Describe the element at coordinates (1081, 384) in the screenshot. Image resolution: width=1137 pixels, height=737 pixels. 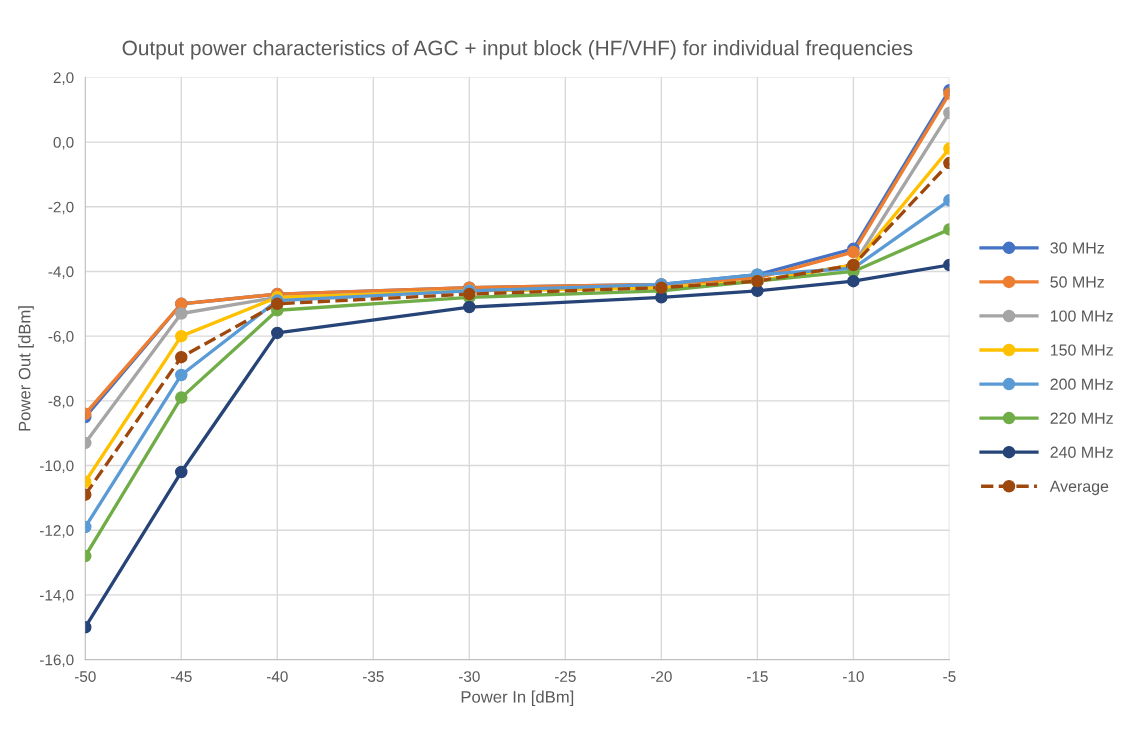
I see `legend-label: 200 MHz` at that location.